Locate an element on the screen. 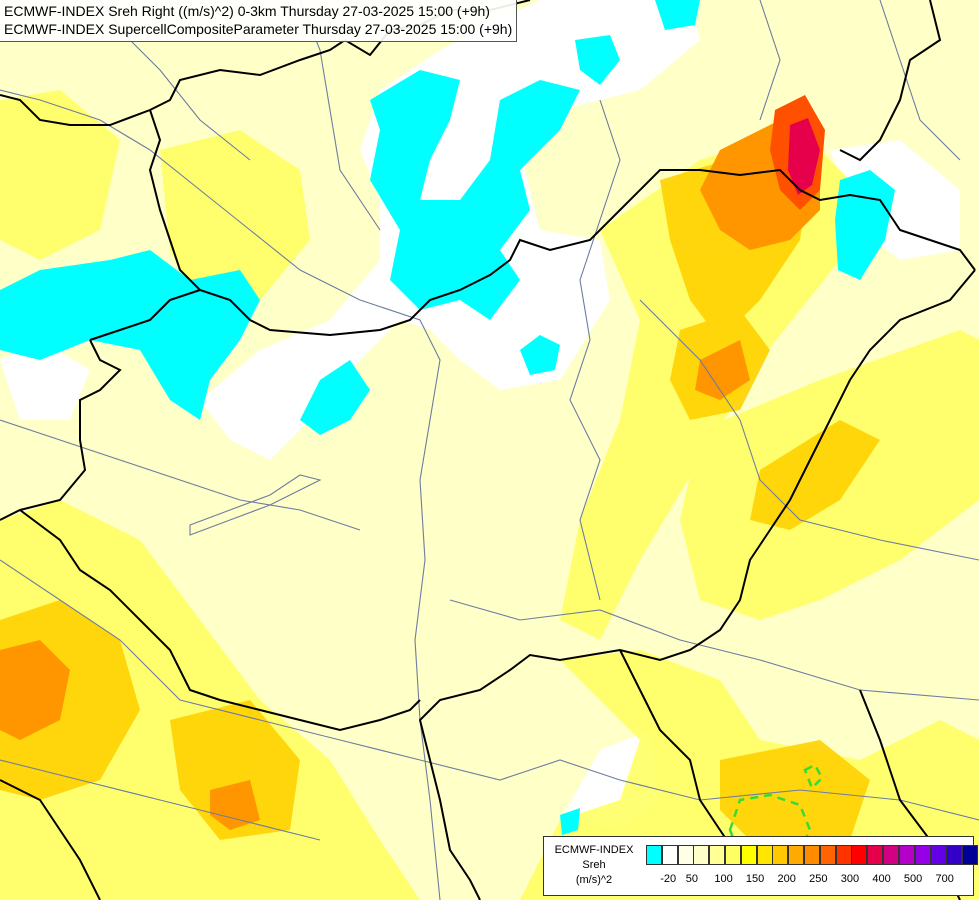 Image resolution: width=979 pixels, height=900 pixels. legend-tick-label: 50 is located at coordinates (692, 879).